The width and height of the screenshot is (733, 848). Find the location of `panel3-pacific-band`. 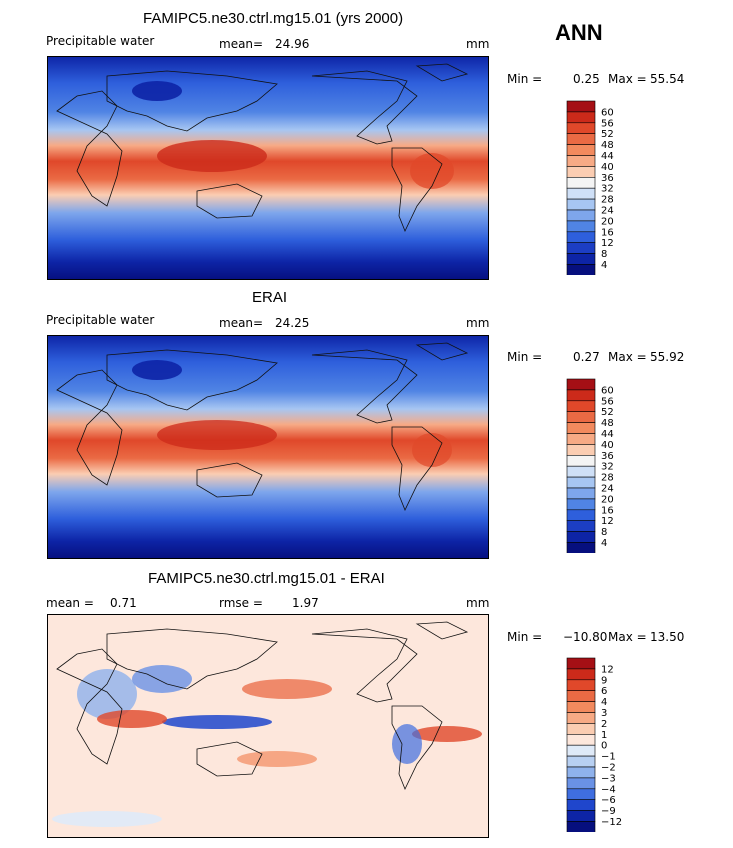

panel3-pacific-band is located at coordinates (217, 722).